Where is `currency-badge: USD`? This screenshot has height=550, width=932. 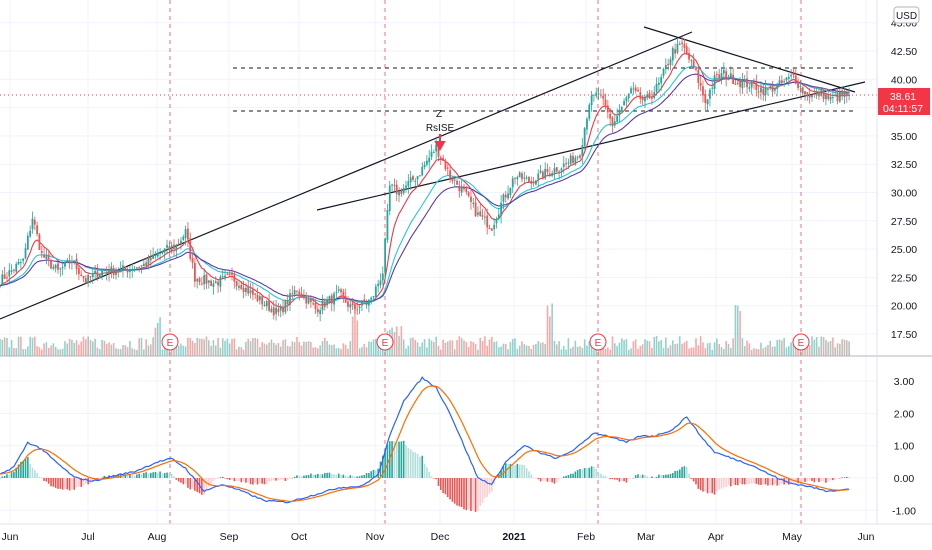 currency-badge: USD is located at coordinates (906, 15).